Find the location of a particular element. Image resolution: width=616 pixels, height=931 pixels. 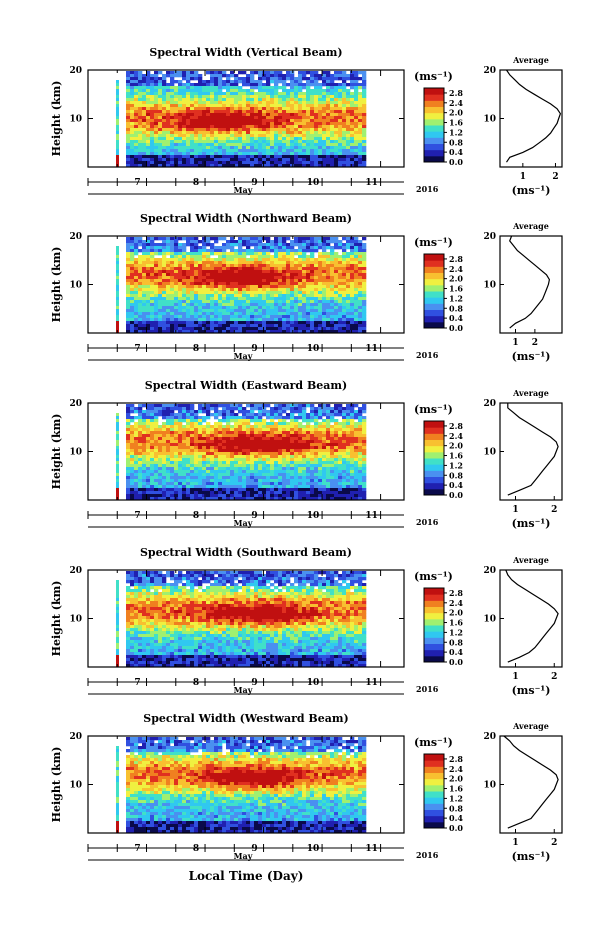

average-panel: Average 10 20 1 2(ms⁻¹) is located at coordinates (523, 459).